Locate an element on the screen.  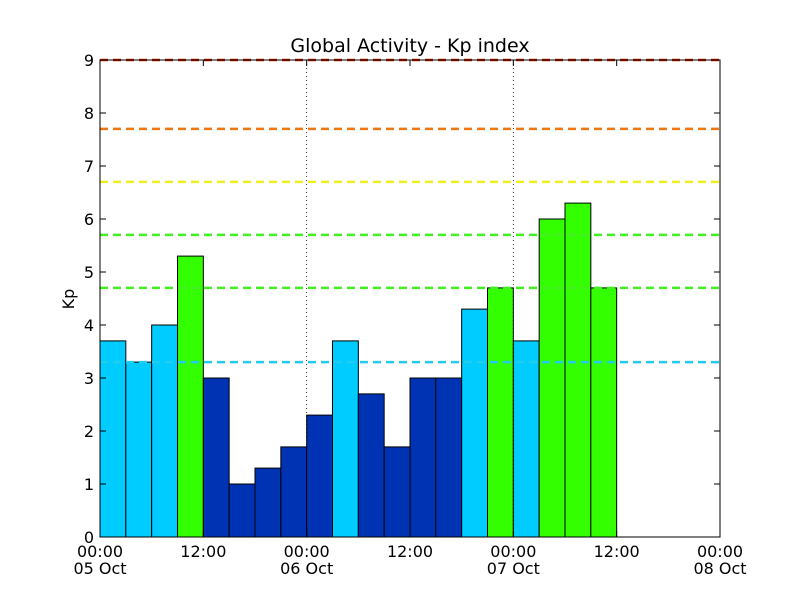
x-tick-time-label-0: 00:00 is located at coordinates (100, 551).